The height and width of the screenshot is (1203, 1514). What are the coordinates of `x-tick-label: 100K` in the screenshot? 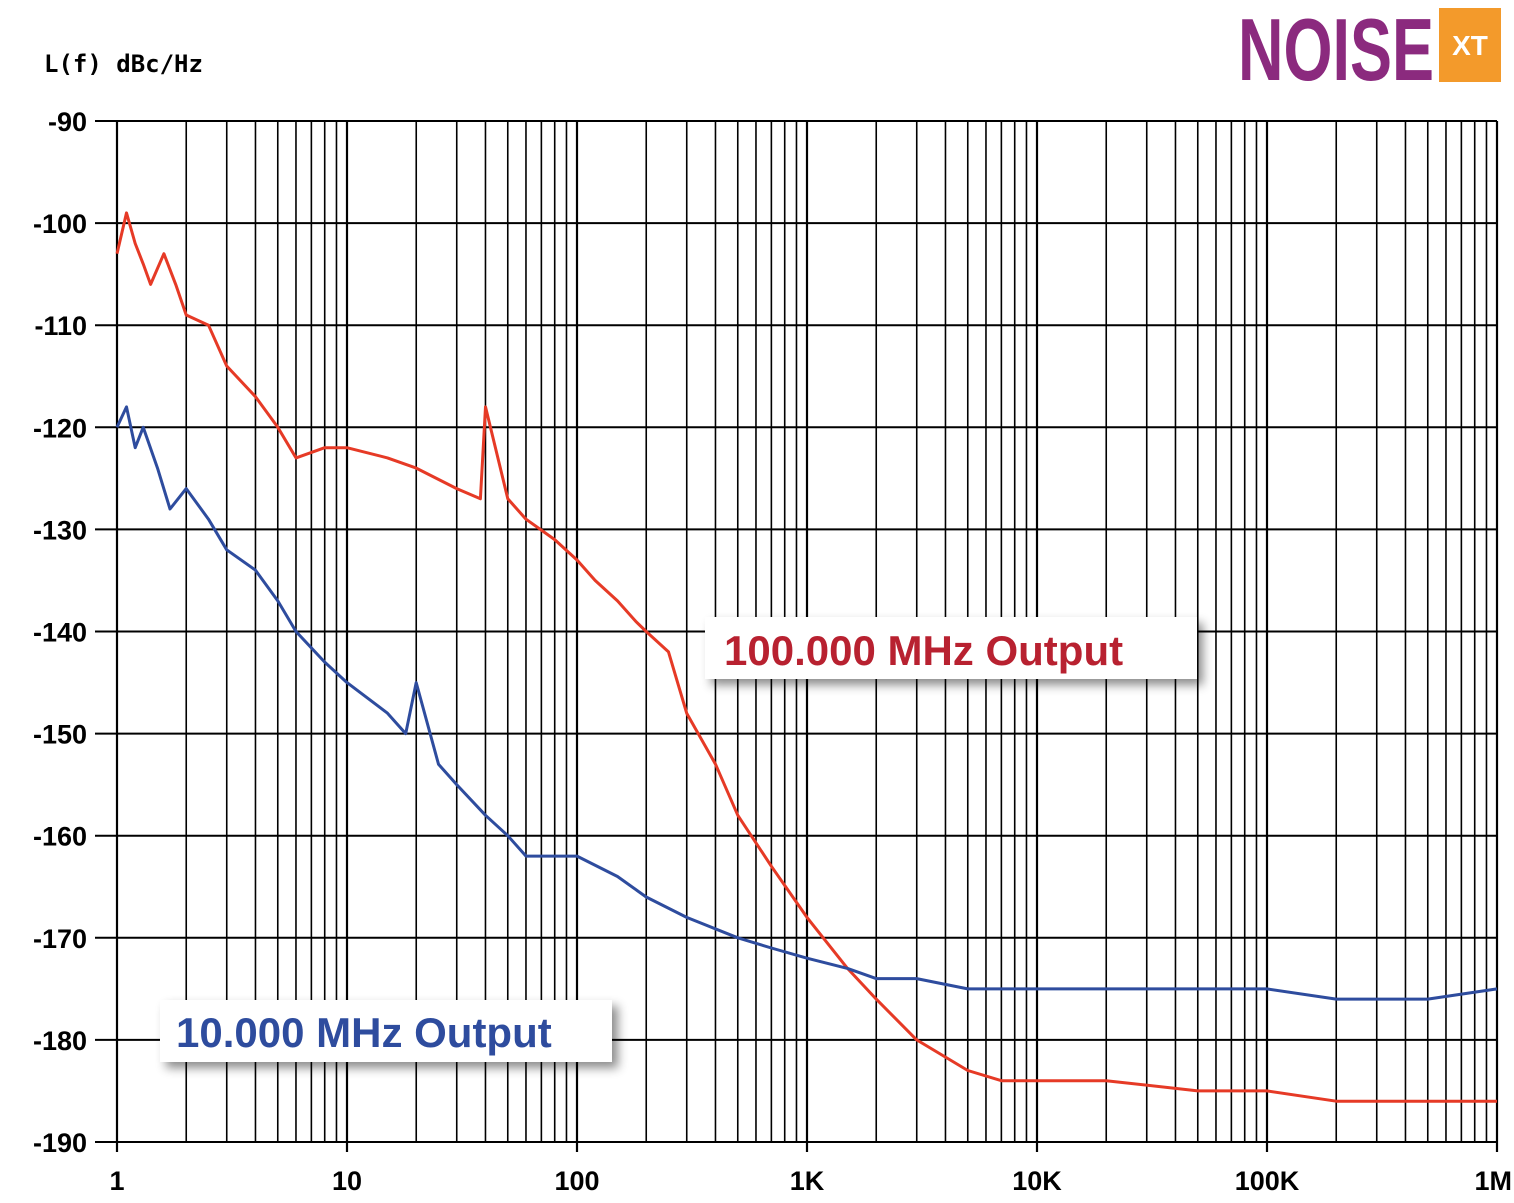 It's located at (1267, 1181).